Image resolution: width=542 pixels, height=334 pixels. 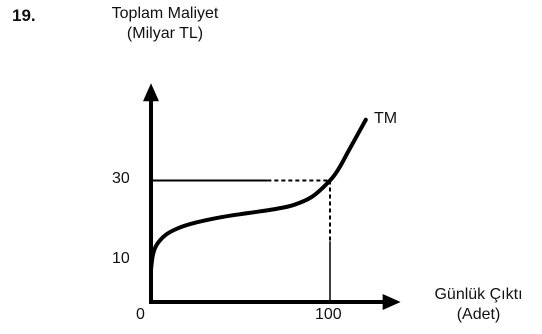 I want to click on y-axis-label: Toplam Maliyet (Milyar TL), so click(x=165, y=24).